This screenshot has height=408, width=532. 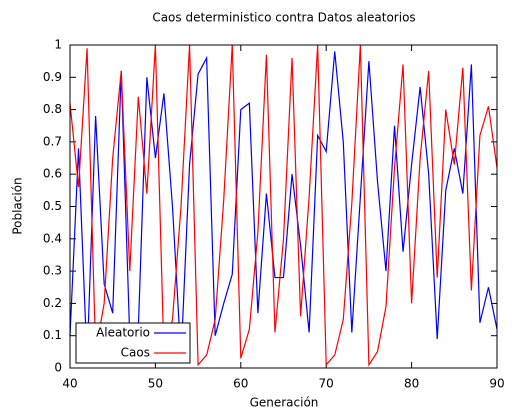 I want to click on x-tick-label: 50, so click(x=155, y=384).